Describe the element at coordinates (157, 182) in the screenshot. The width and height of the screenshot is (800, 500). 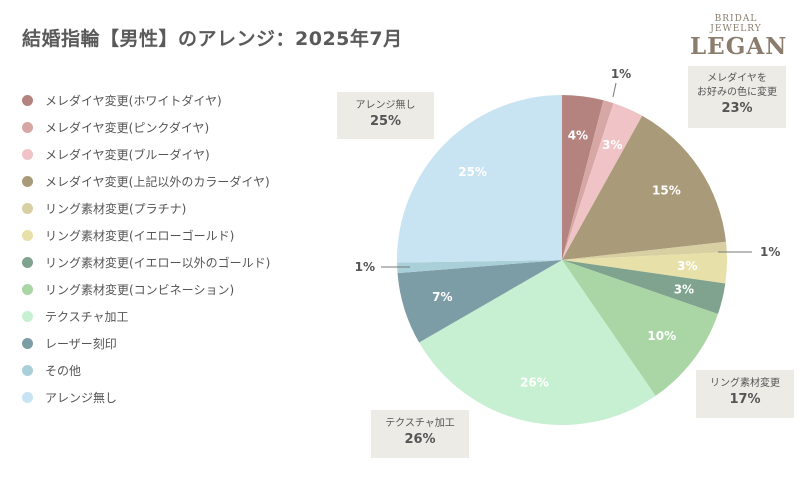
I see `legend-label: メレダイヤ変更(上記以外のカラーダイヤ)` at that location.